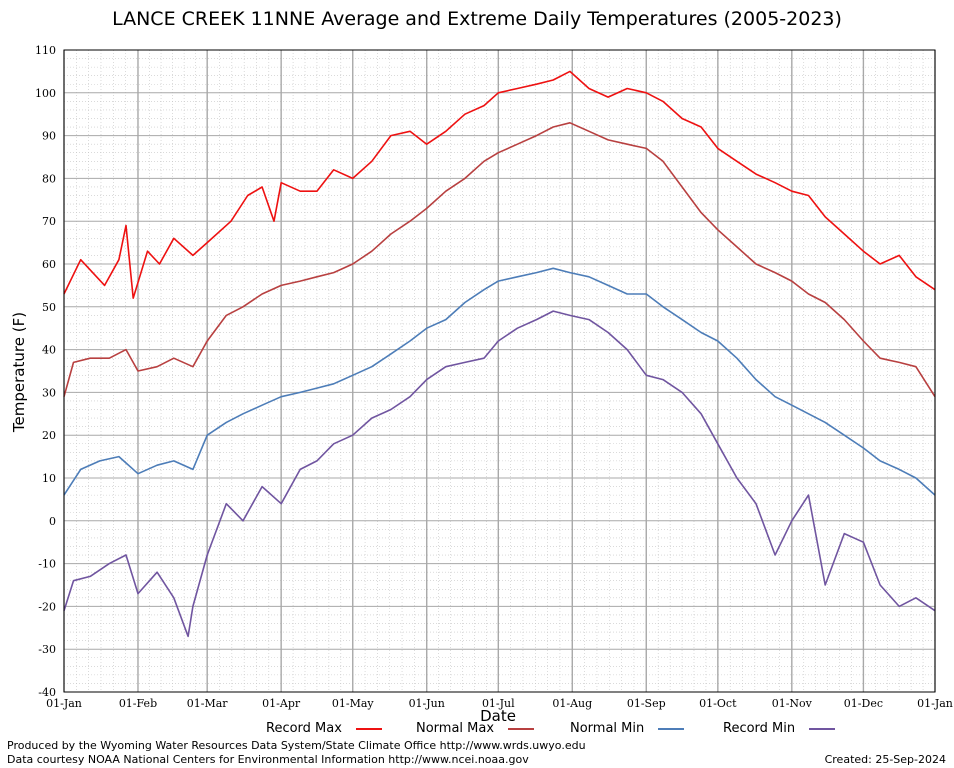 The height and width of the screenshot is (768, 954). I want to click on x-tick-label: 01-Jun, so click(427, 703).